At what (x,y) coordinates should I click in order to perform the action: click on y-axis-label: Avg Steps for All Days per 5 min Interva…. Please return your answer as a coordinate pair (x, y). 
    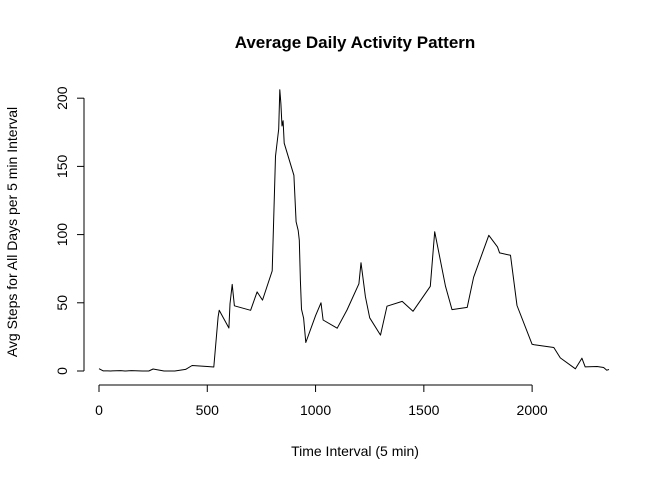
    Looking at the image, I should click on (12, 232).